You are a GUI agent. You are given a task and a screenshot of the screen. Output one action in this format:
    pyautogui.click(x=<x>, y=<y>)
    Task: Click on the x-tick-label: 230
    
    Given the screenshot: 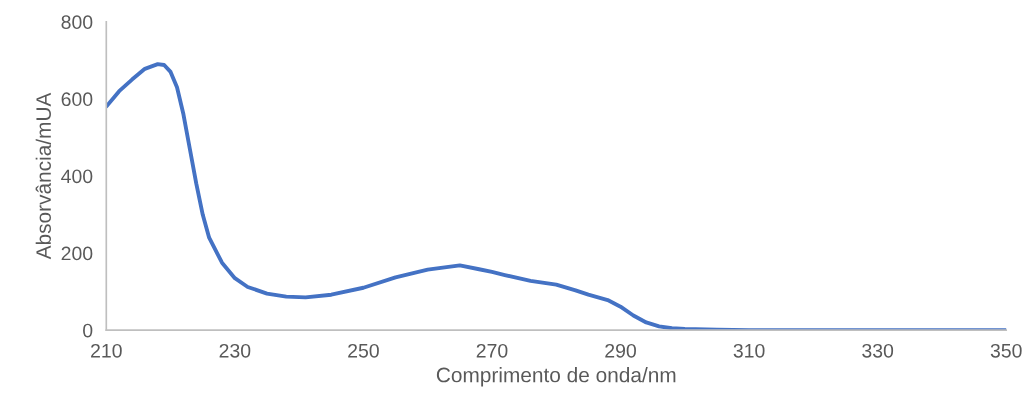 What is the action you would take?
    pyautogui.click(x=235, y=350)
    